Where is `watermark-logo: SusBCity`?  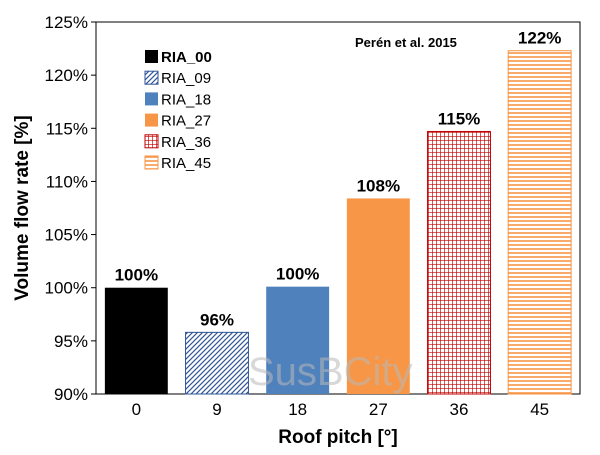
watermark-logo: SusBCity is located at coordinates (330, 372).